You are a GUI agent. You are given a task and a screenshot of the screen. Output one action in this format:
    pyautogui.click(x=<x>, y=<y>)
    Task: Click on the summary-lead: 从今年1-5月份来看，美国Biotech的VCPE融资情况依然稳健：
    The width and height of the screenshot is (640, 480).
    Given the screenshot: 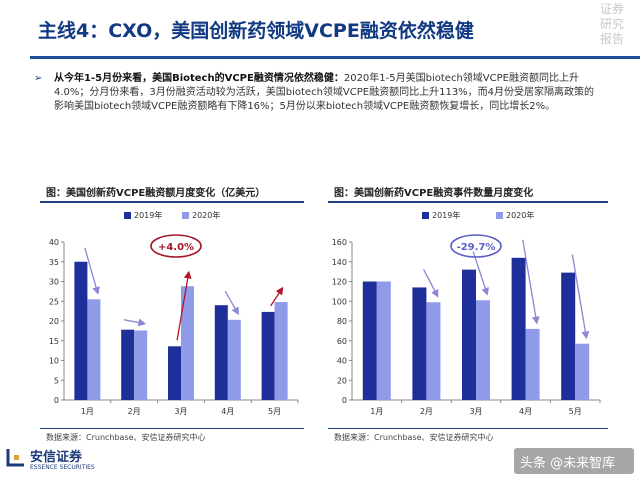 What is the action you would take?
    pyautogui.click(x=199, y=78)
    